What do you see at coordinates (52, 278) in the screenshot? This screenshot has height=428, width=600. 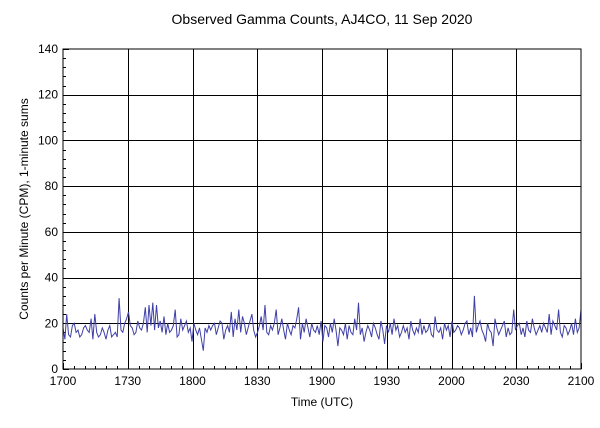 I see `y-tick-label: 40` at bounding box center [52, 278].